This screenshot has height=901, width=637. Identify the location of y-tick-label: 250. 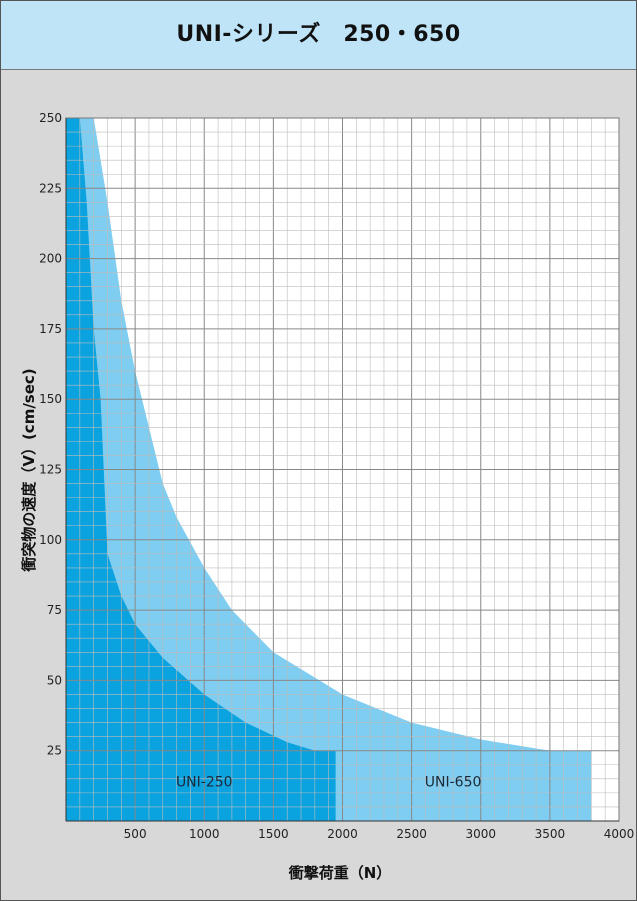
(50, 118).